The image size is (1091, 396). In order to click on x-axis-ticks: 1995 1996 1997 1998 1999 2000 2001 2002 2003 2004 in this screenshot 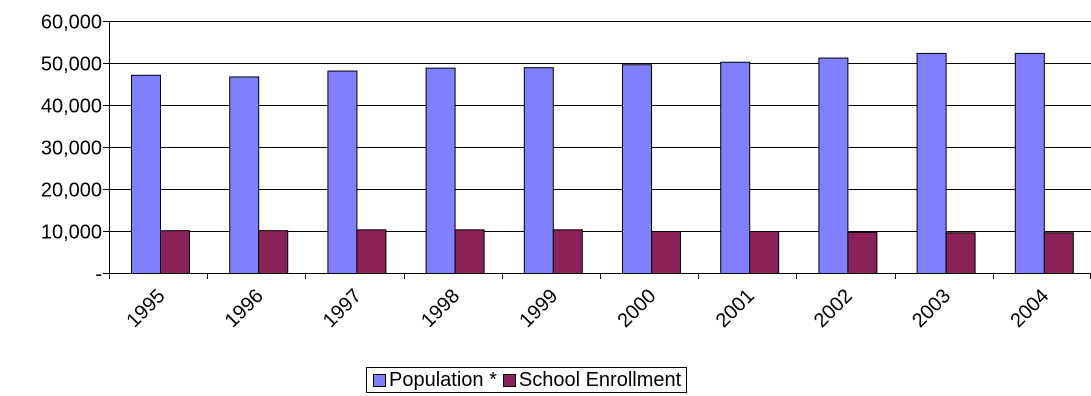, I will do `click(588, 308)`.